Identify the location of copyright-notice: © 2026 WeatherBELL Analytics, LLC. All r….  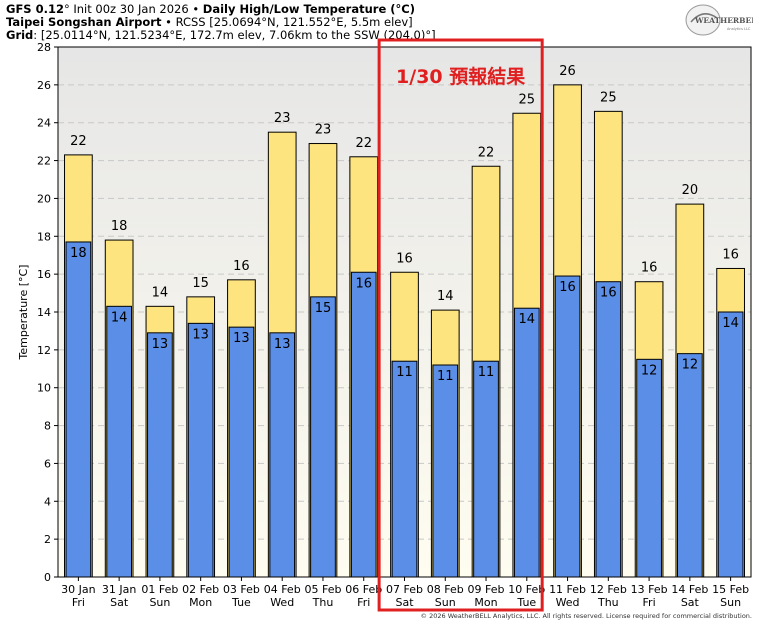
(586, 616).